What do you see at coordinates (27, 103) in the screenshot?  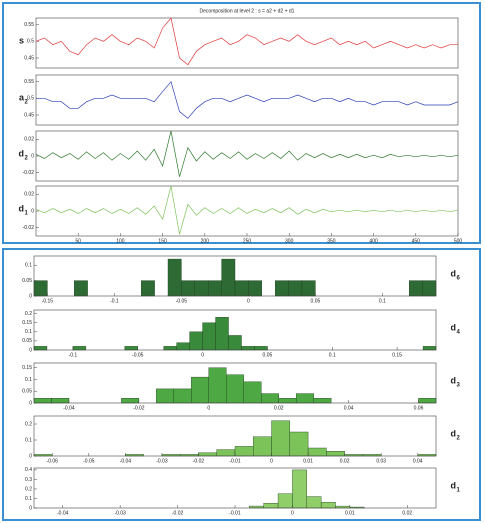 I see `panel-label-subscript: 2` at bounding box center [27, 103].